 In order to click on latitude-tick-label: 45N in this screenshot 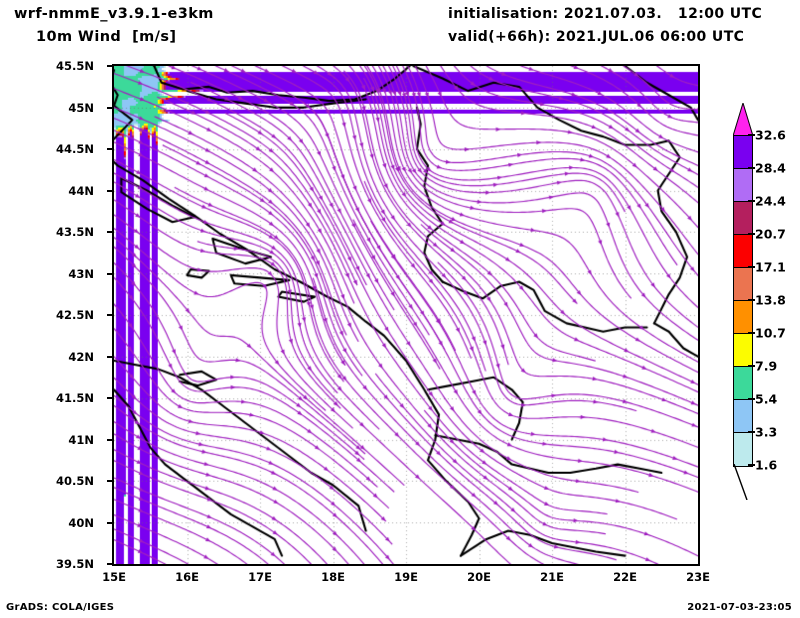, I will do `click(81, 107)`.